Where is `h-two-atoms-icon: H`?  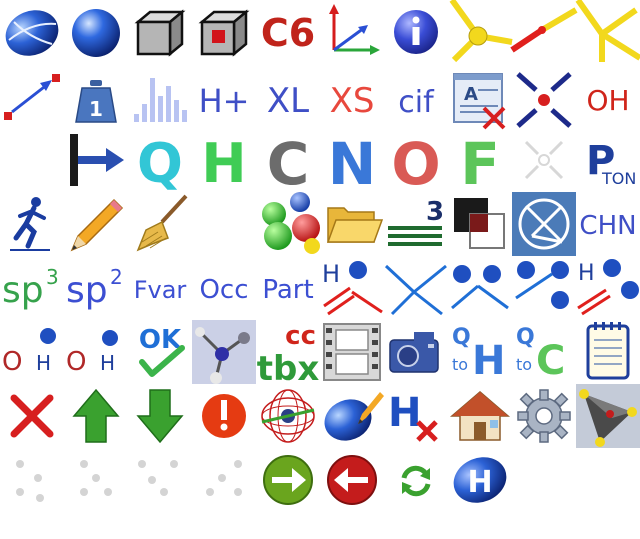
h-two-atoms-icon: H is located at coordinates (608, 288).